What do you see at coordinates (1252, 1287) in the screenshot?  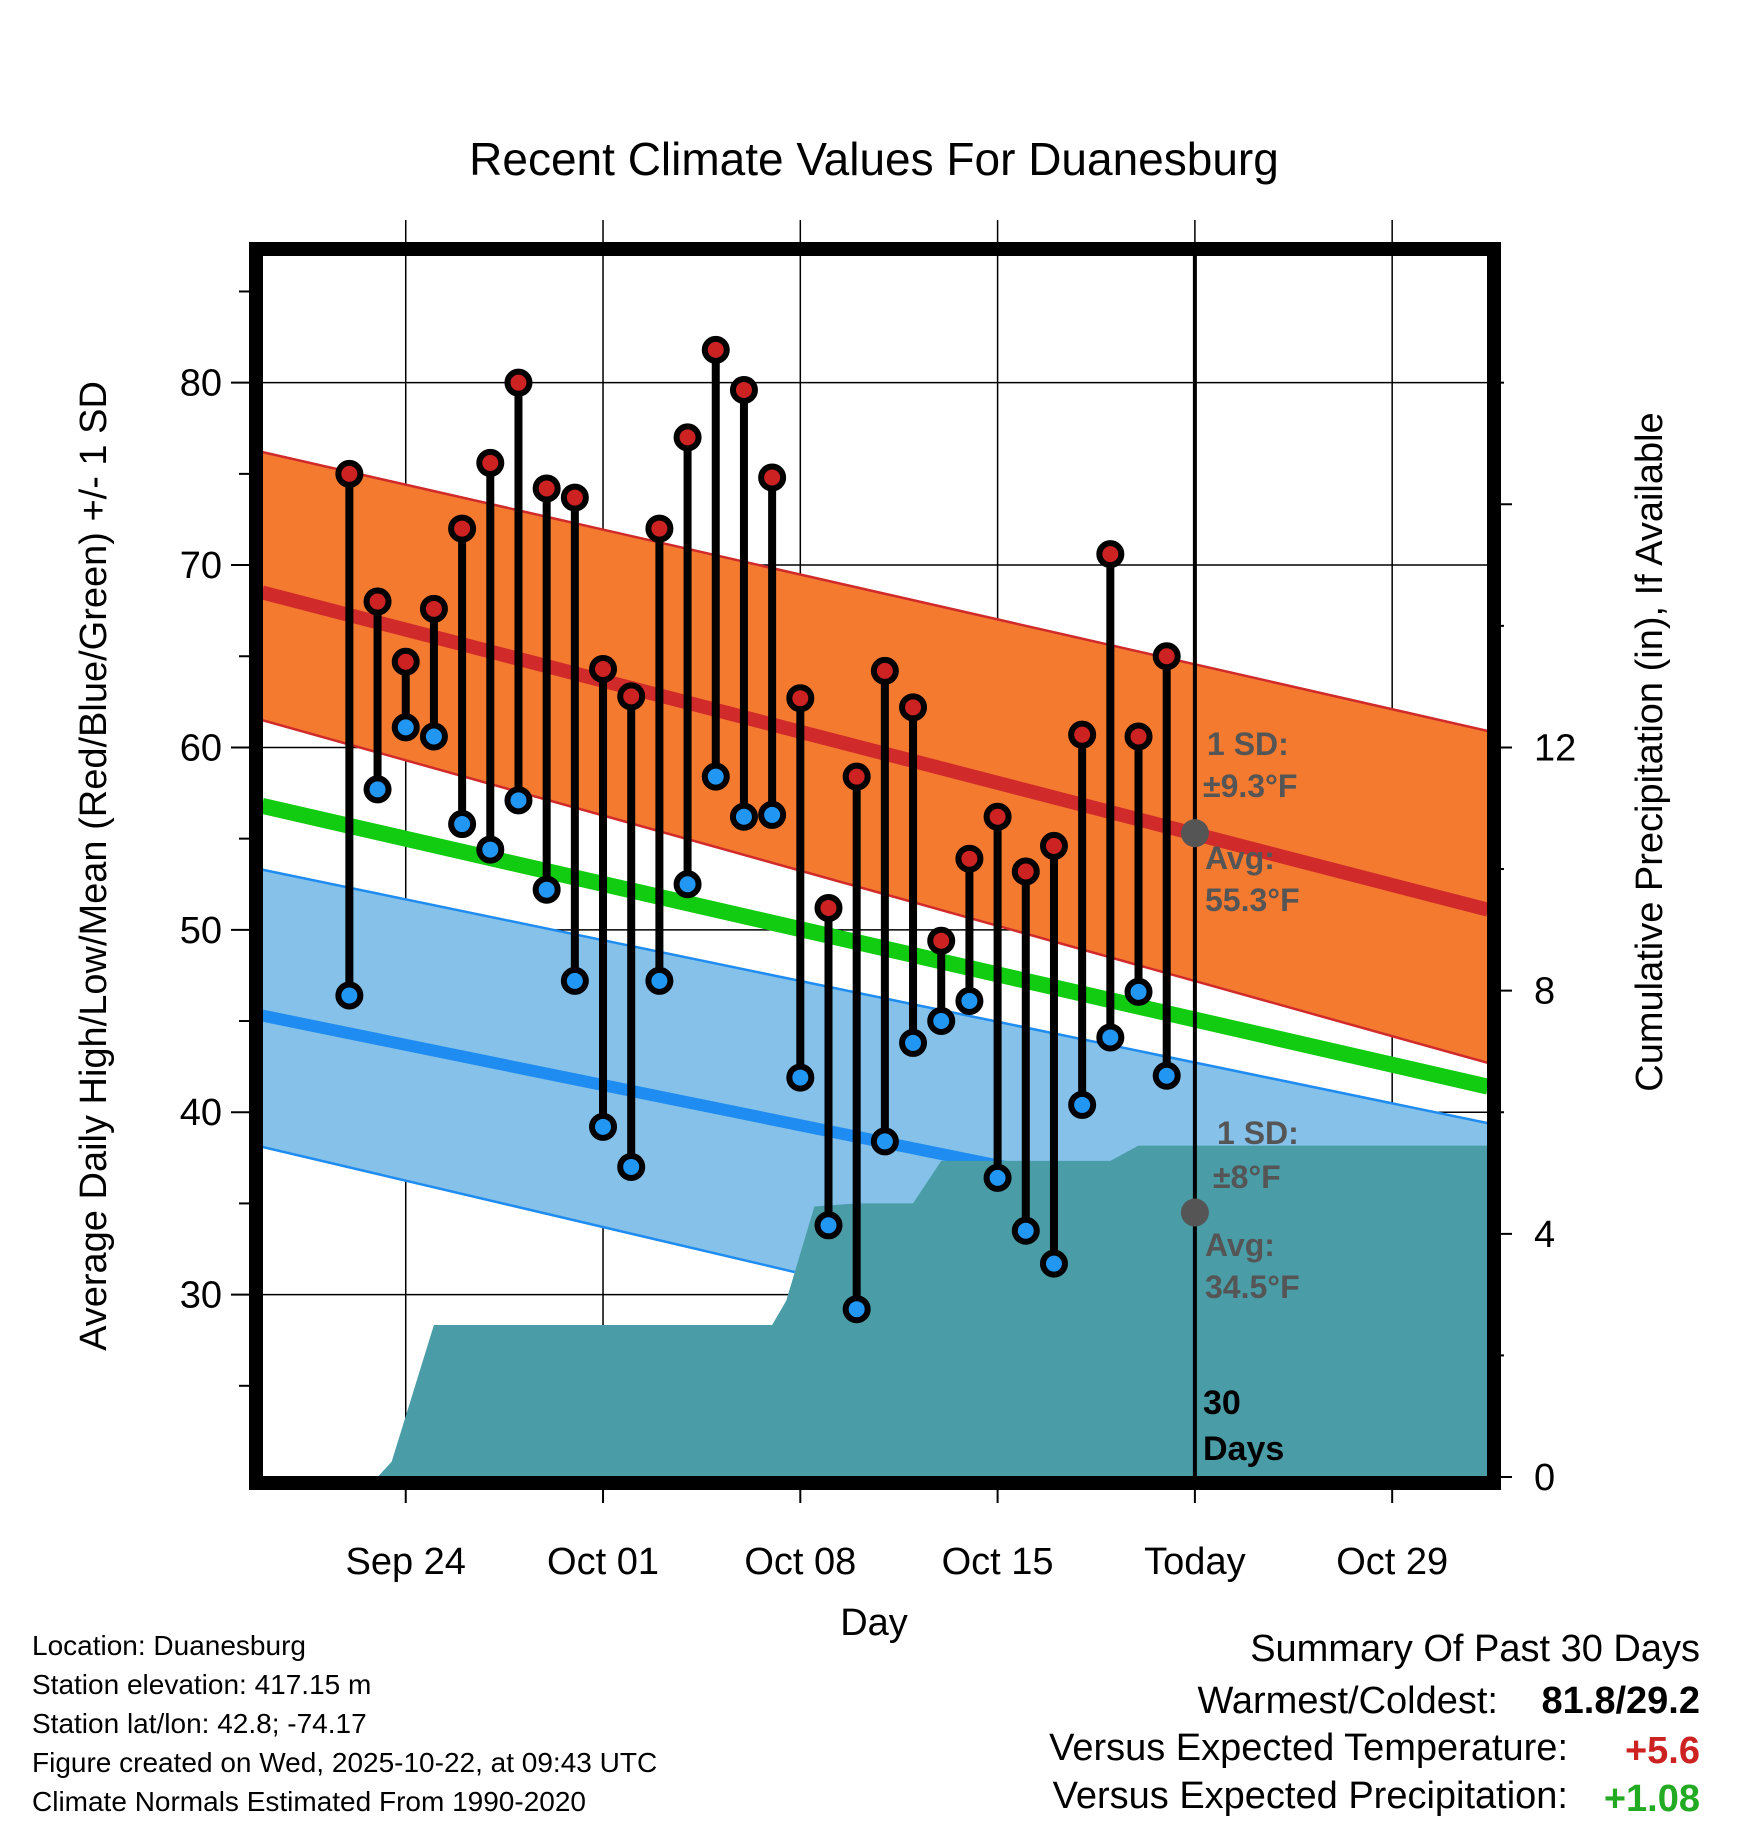 I see `low-avg-value: 34.5°F` at bounding box center [1252, 1287].